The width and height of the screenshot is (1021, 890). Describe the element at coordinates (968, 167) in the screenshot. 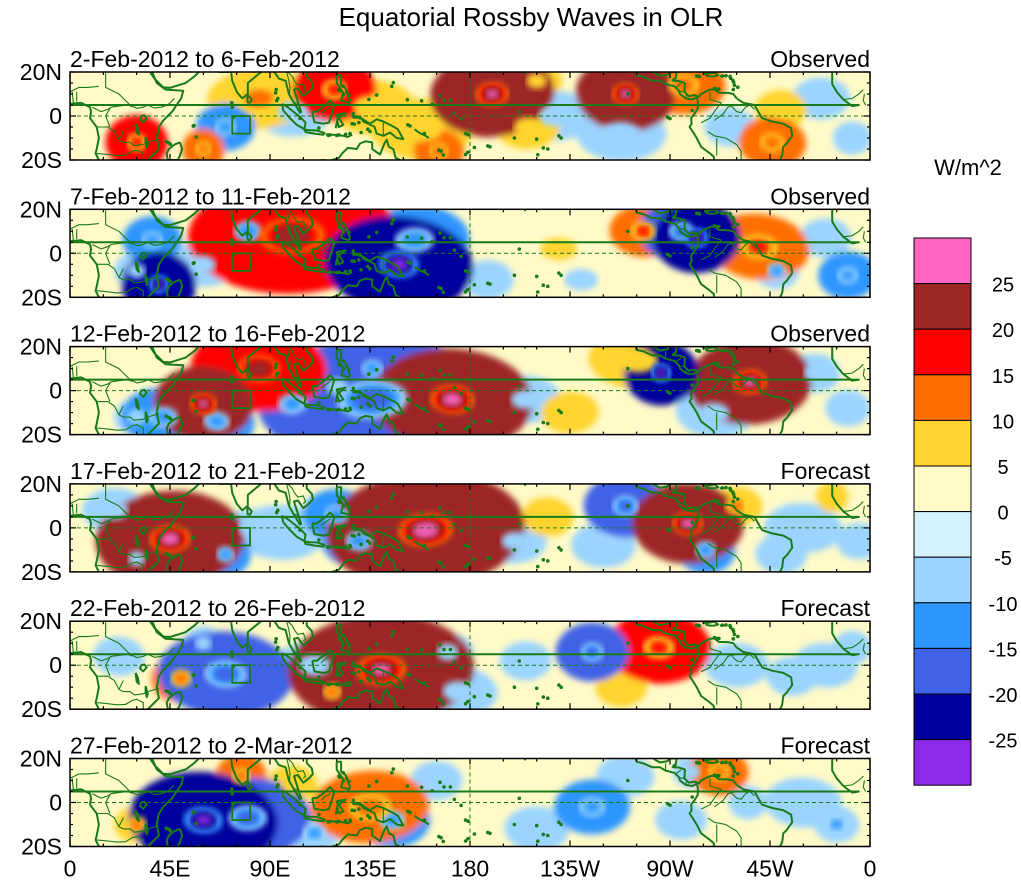

I see `colorbar-unit: W/m^2` at that location.